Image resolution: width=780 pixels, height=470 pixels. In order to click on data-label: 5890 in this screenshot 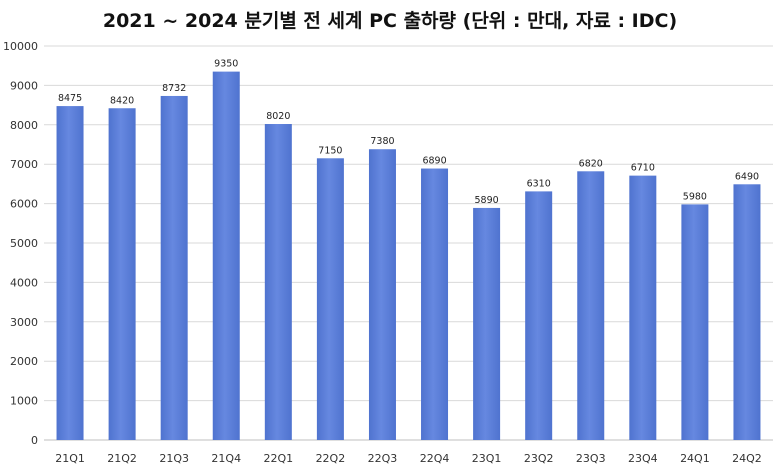, I will do `click(487, 200)`.